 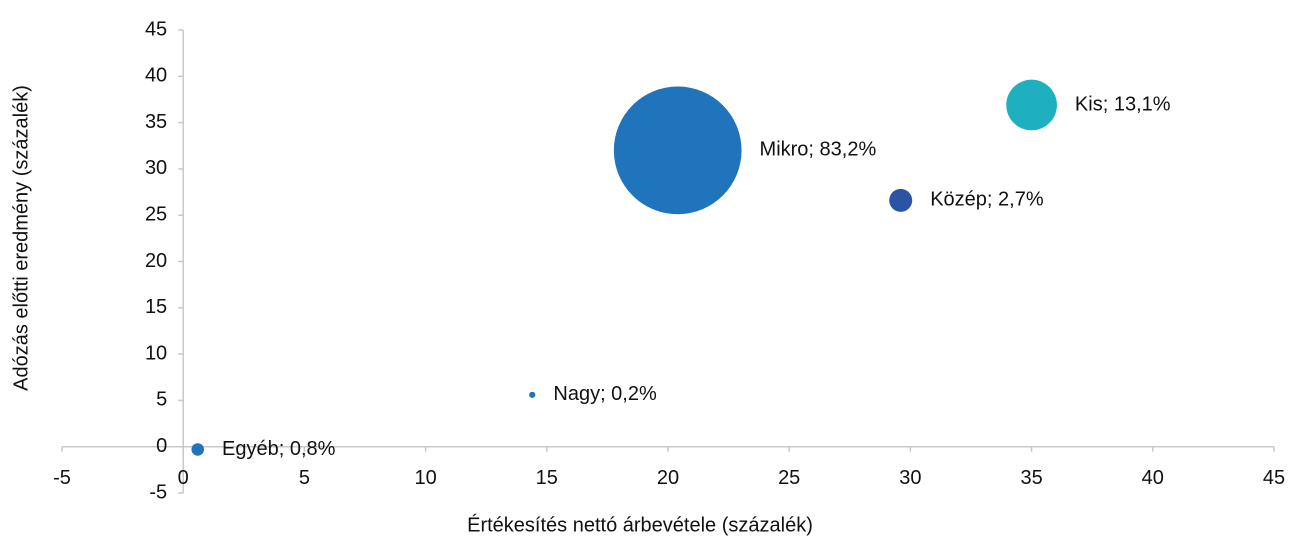 What do you see at coordinates (21, 238) in the screenshot?
I see `y-axis-title: Adózás előtti eredmény (százalék)` at bounding box center [21, 238].